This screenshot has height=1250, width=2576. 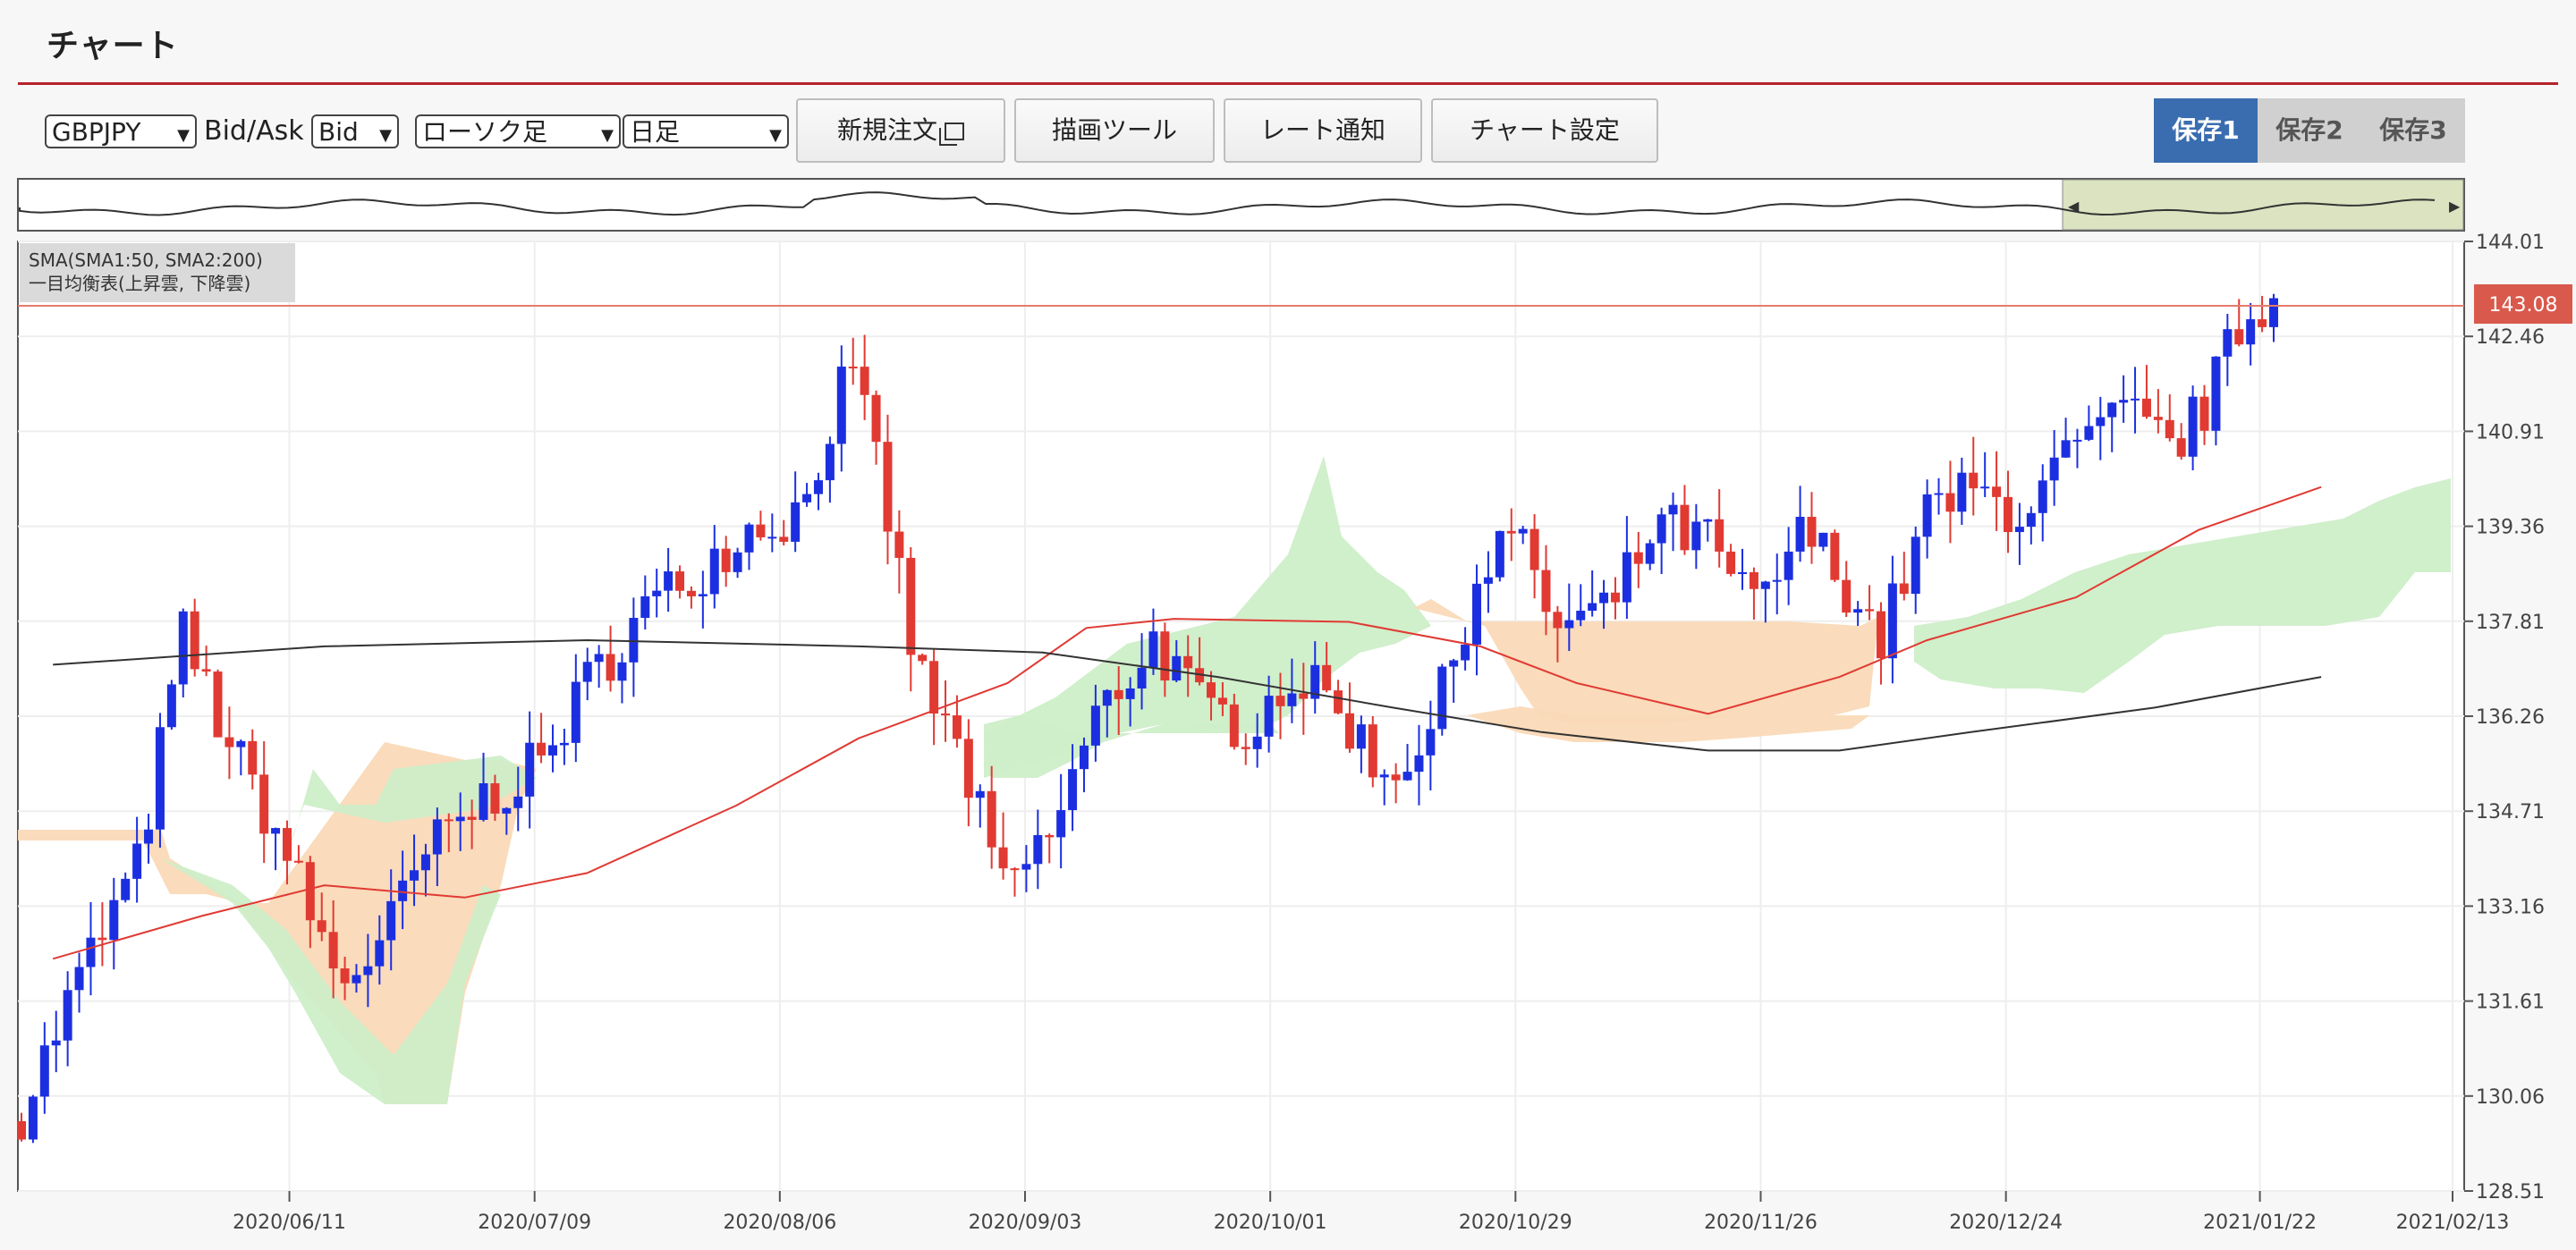 I want to click on y-tick-label: 136.26, so click(x=2510, y=717).